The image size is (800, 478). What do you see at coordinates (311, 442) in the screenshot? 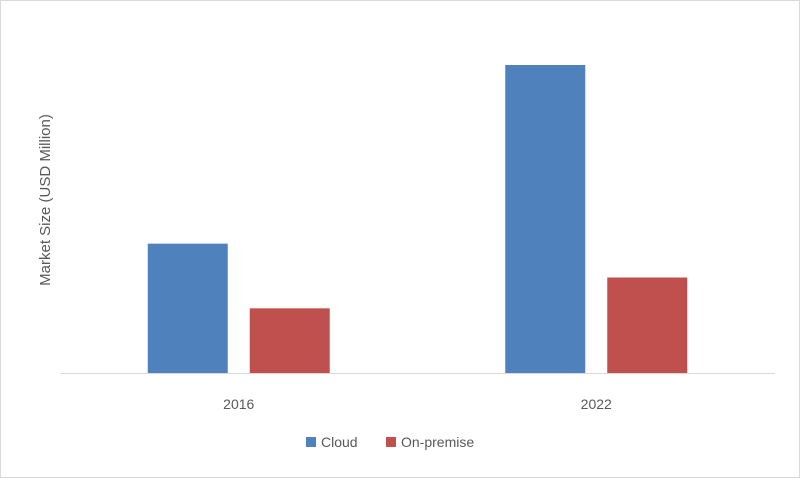
I see `legend-swatch-cloud` at bounding box center [311, 442].